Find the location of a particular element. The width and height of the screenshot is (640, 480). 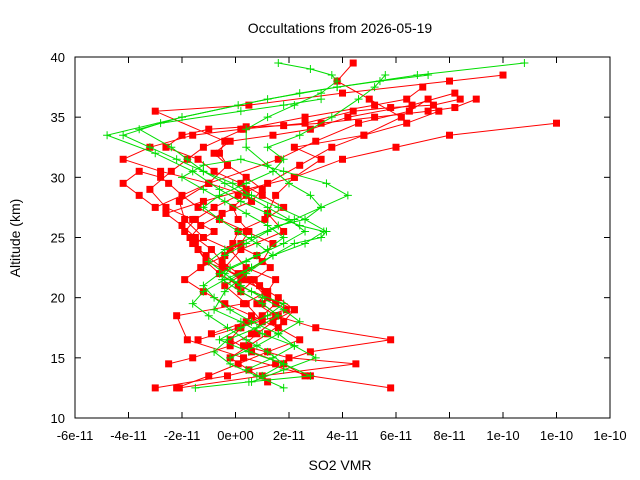

x-tick-label: 6e-11 is located at coordinates (396, 435).